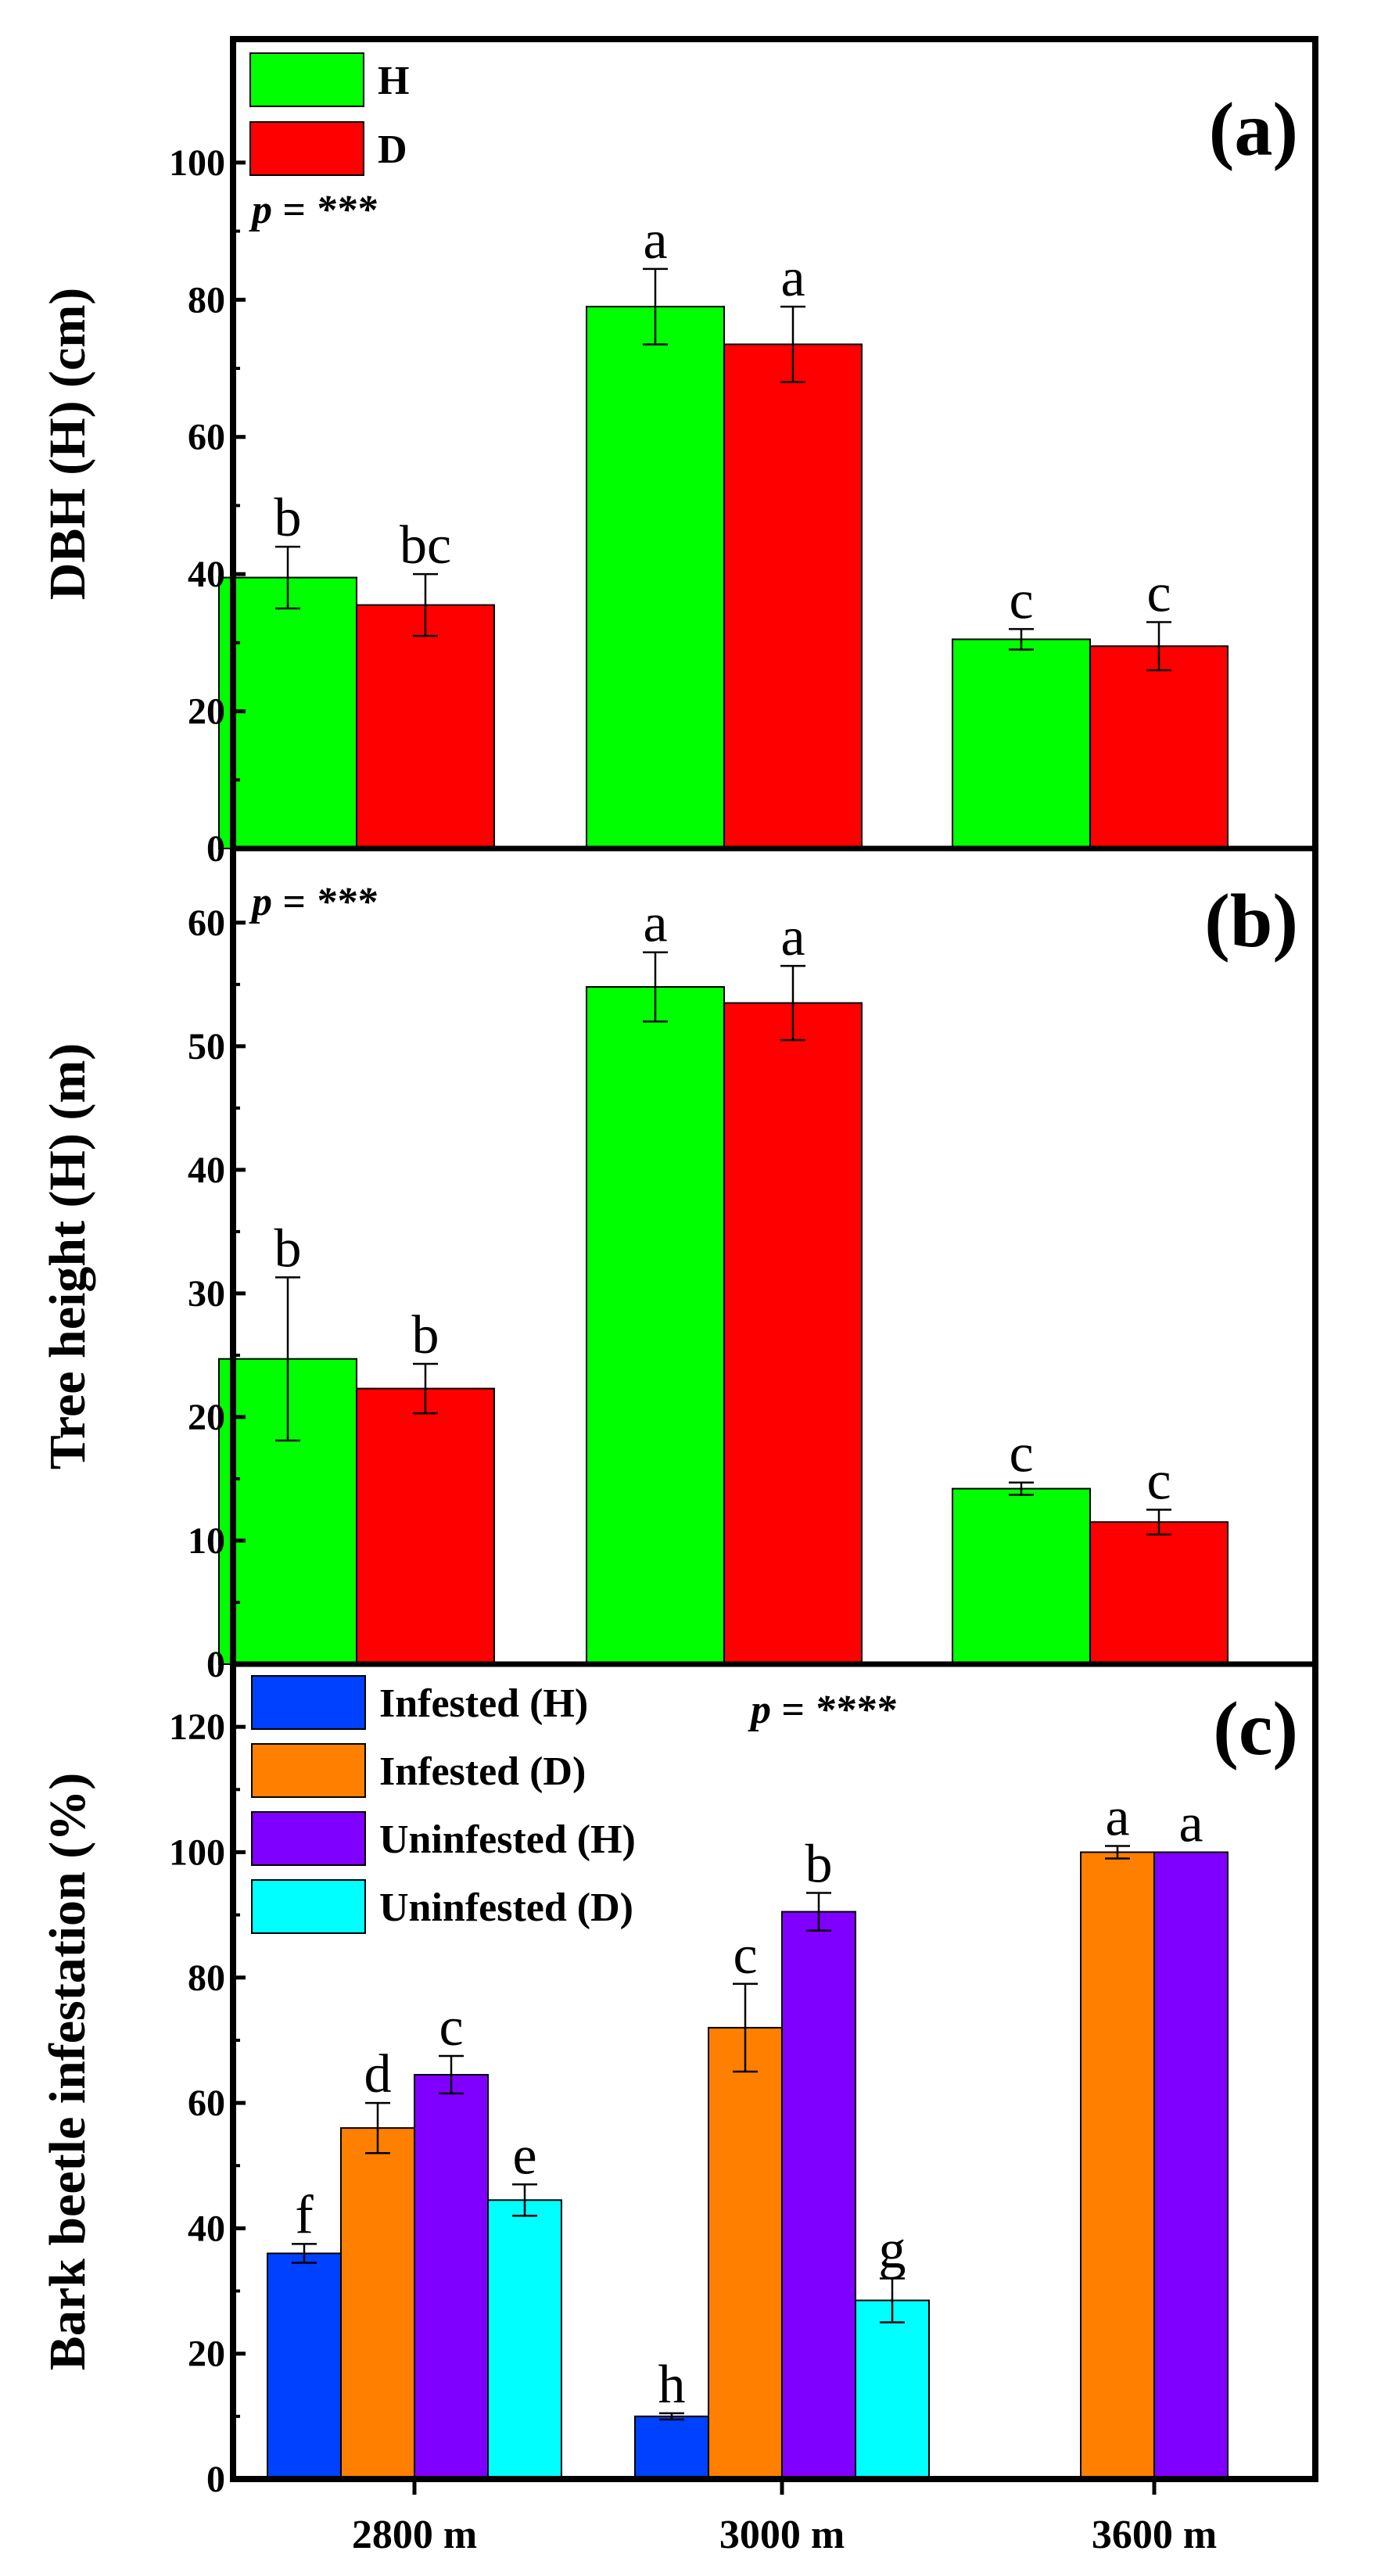  Describe the element at coordinates (394, 81) in the screenshot. I see `legend-label: H` at that location.